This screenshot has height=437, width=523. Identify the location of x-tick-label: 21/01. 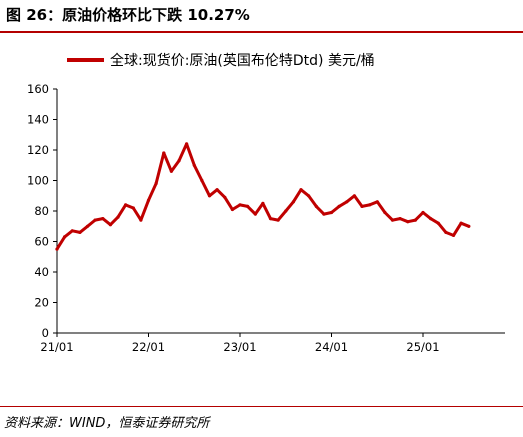
(56, 347).